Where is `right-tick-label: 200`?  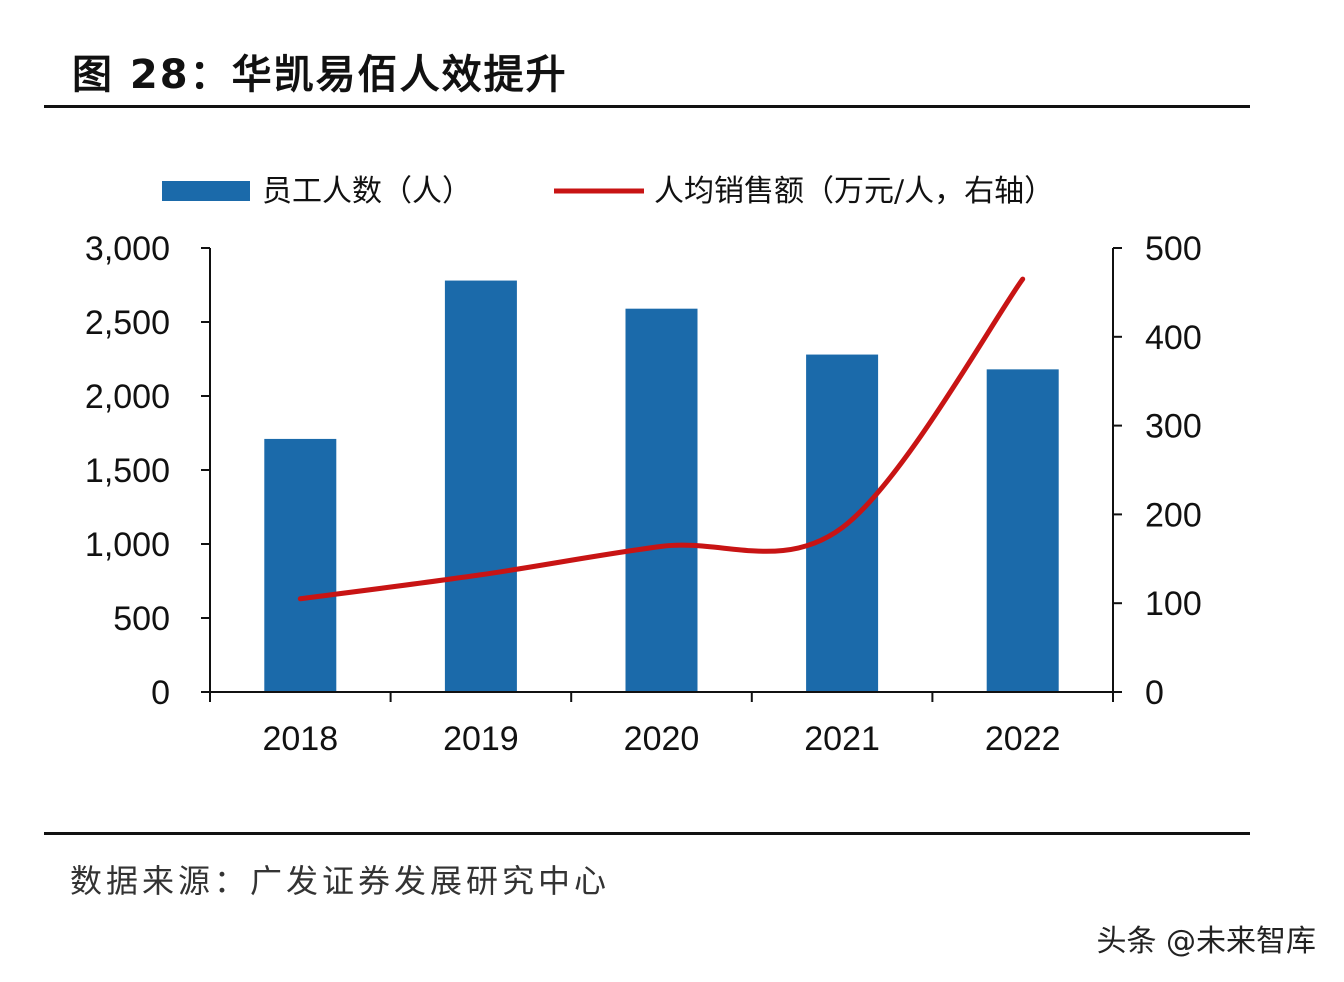
right-tick-label: 200 is located at coordinates (1173, 515).